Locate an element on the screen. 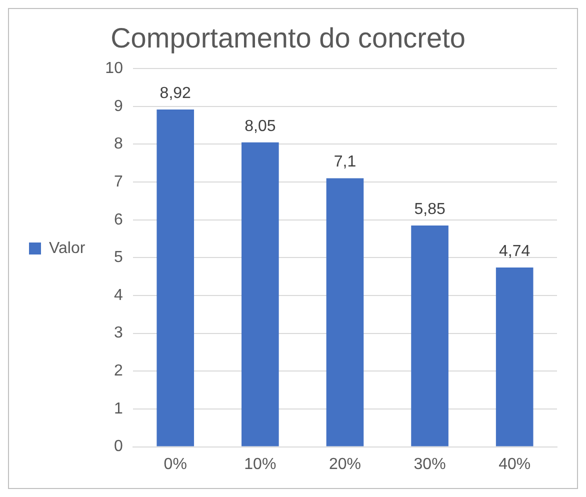  x-tick-label: 10% is located at coordinates (260, 464).